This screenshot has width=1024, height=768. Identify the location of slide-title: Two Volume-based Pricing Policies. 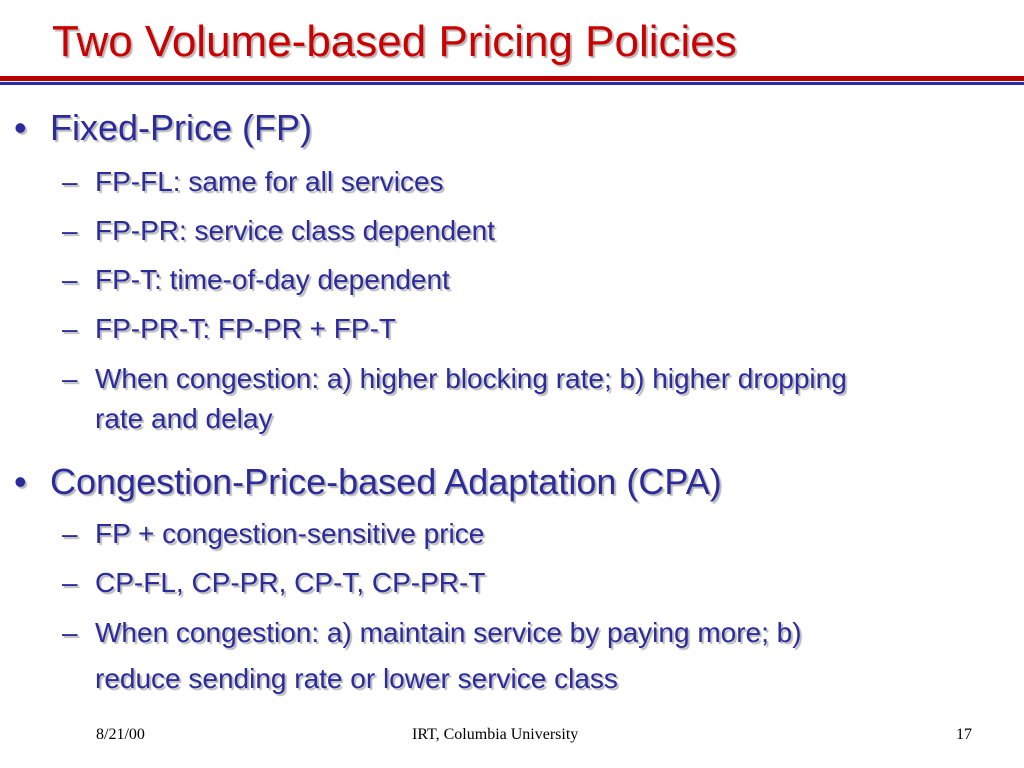
(394, 41).